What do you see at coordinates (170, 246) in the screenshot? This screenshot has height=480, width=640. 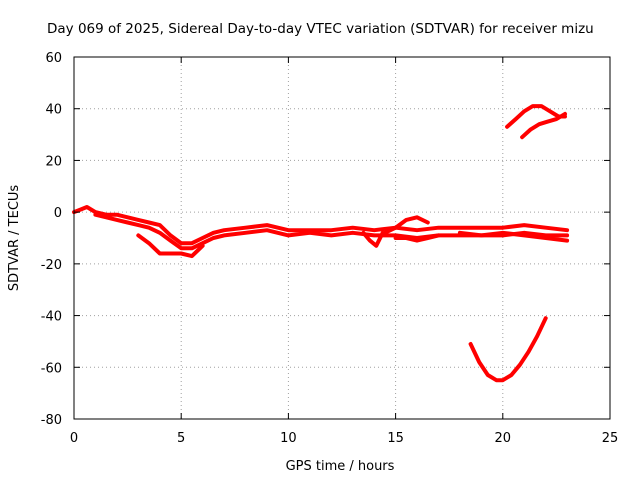 I see `series-line-dip-segment` at bounding box center [170, 246].